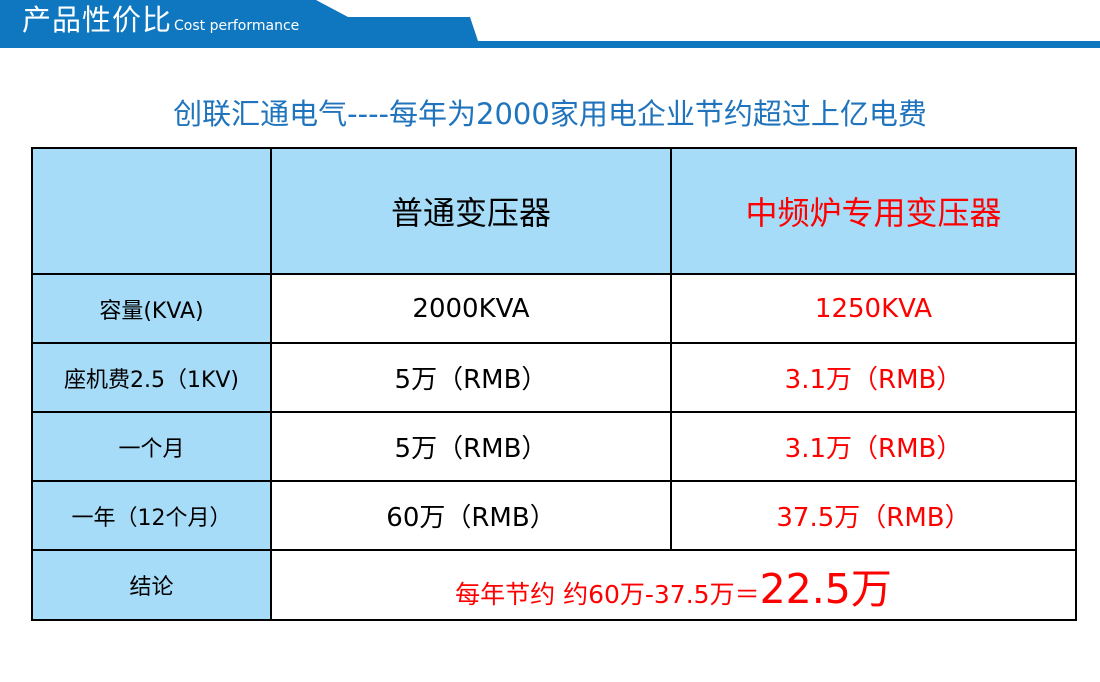 This screenshot has width=1100, height=682. Describe the element at coordinates (151, 515) in the screenshot. I see `row-label-one-year: 一年（12个月）` at that location.